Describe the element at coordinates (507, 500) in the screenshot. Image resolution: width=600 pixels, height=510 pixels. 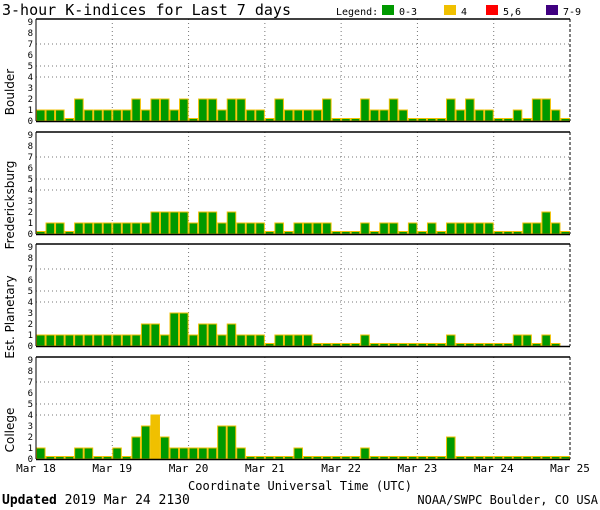
I see `source-credit: NOAA/SWPC Boulder, CO USA` at that location.